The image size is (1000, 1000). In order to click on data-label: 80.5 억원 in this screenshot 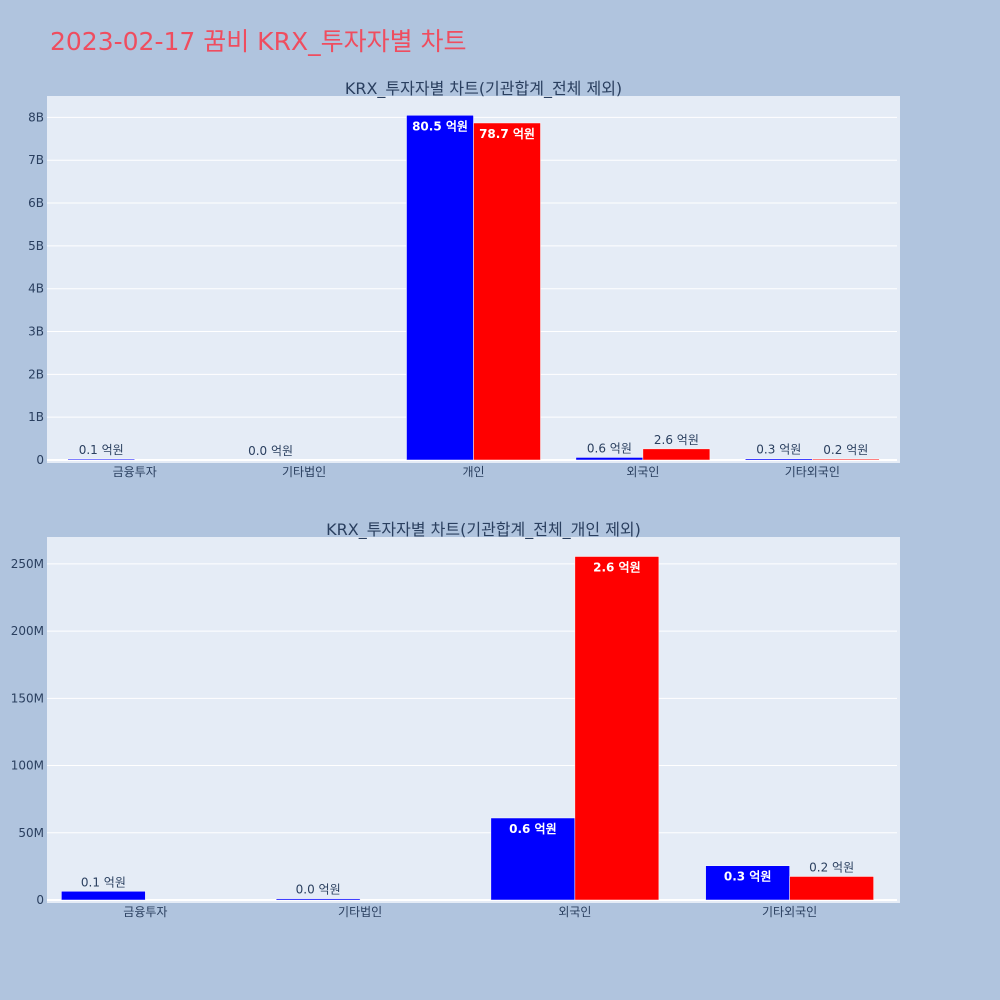, I will do `click(440, 126)`.